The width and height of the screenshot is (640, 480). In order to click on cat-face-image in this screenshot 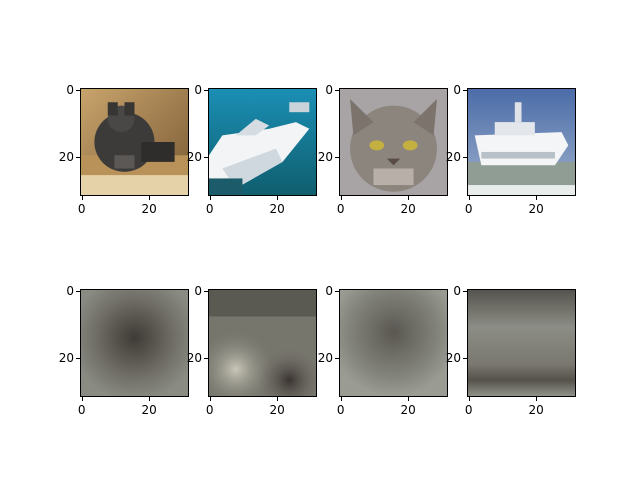, I will do `click(393, 142)`.